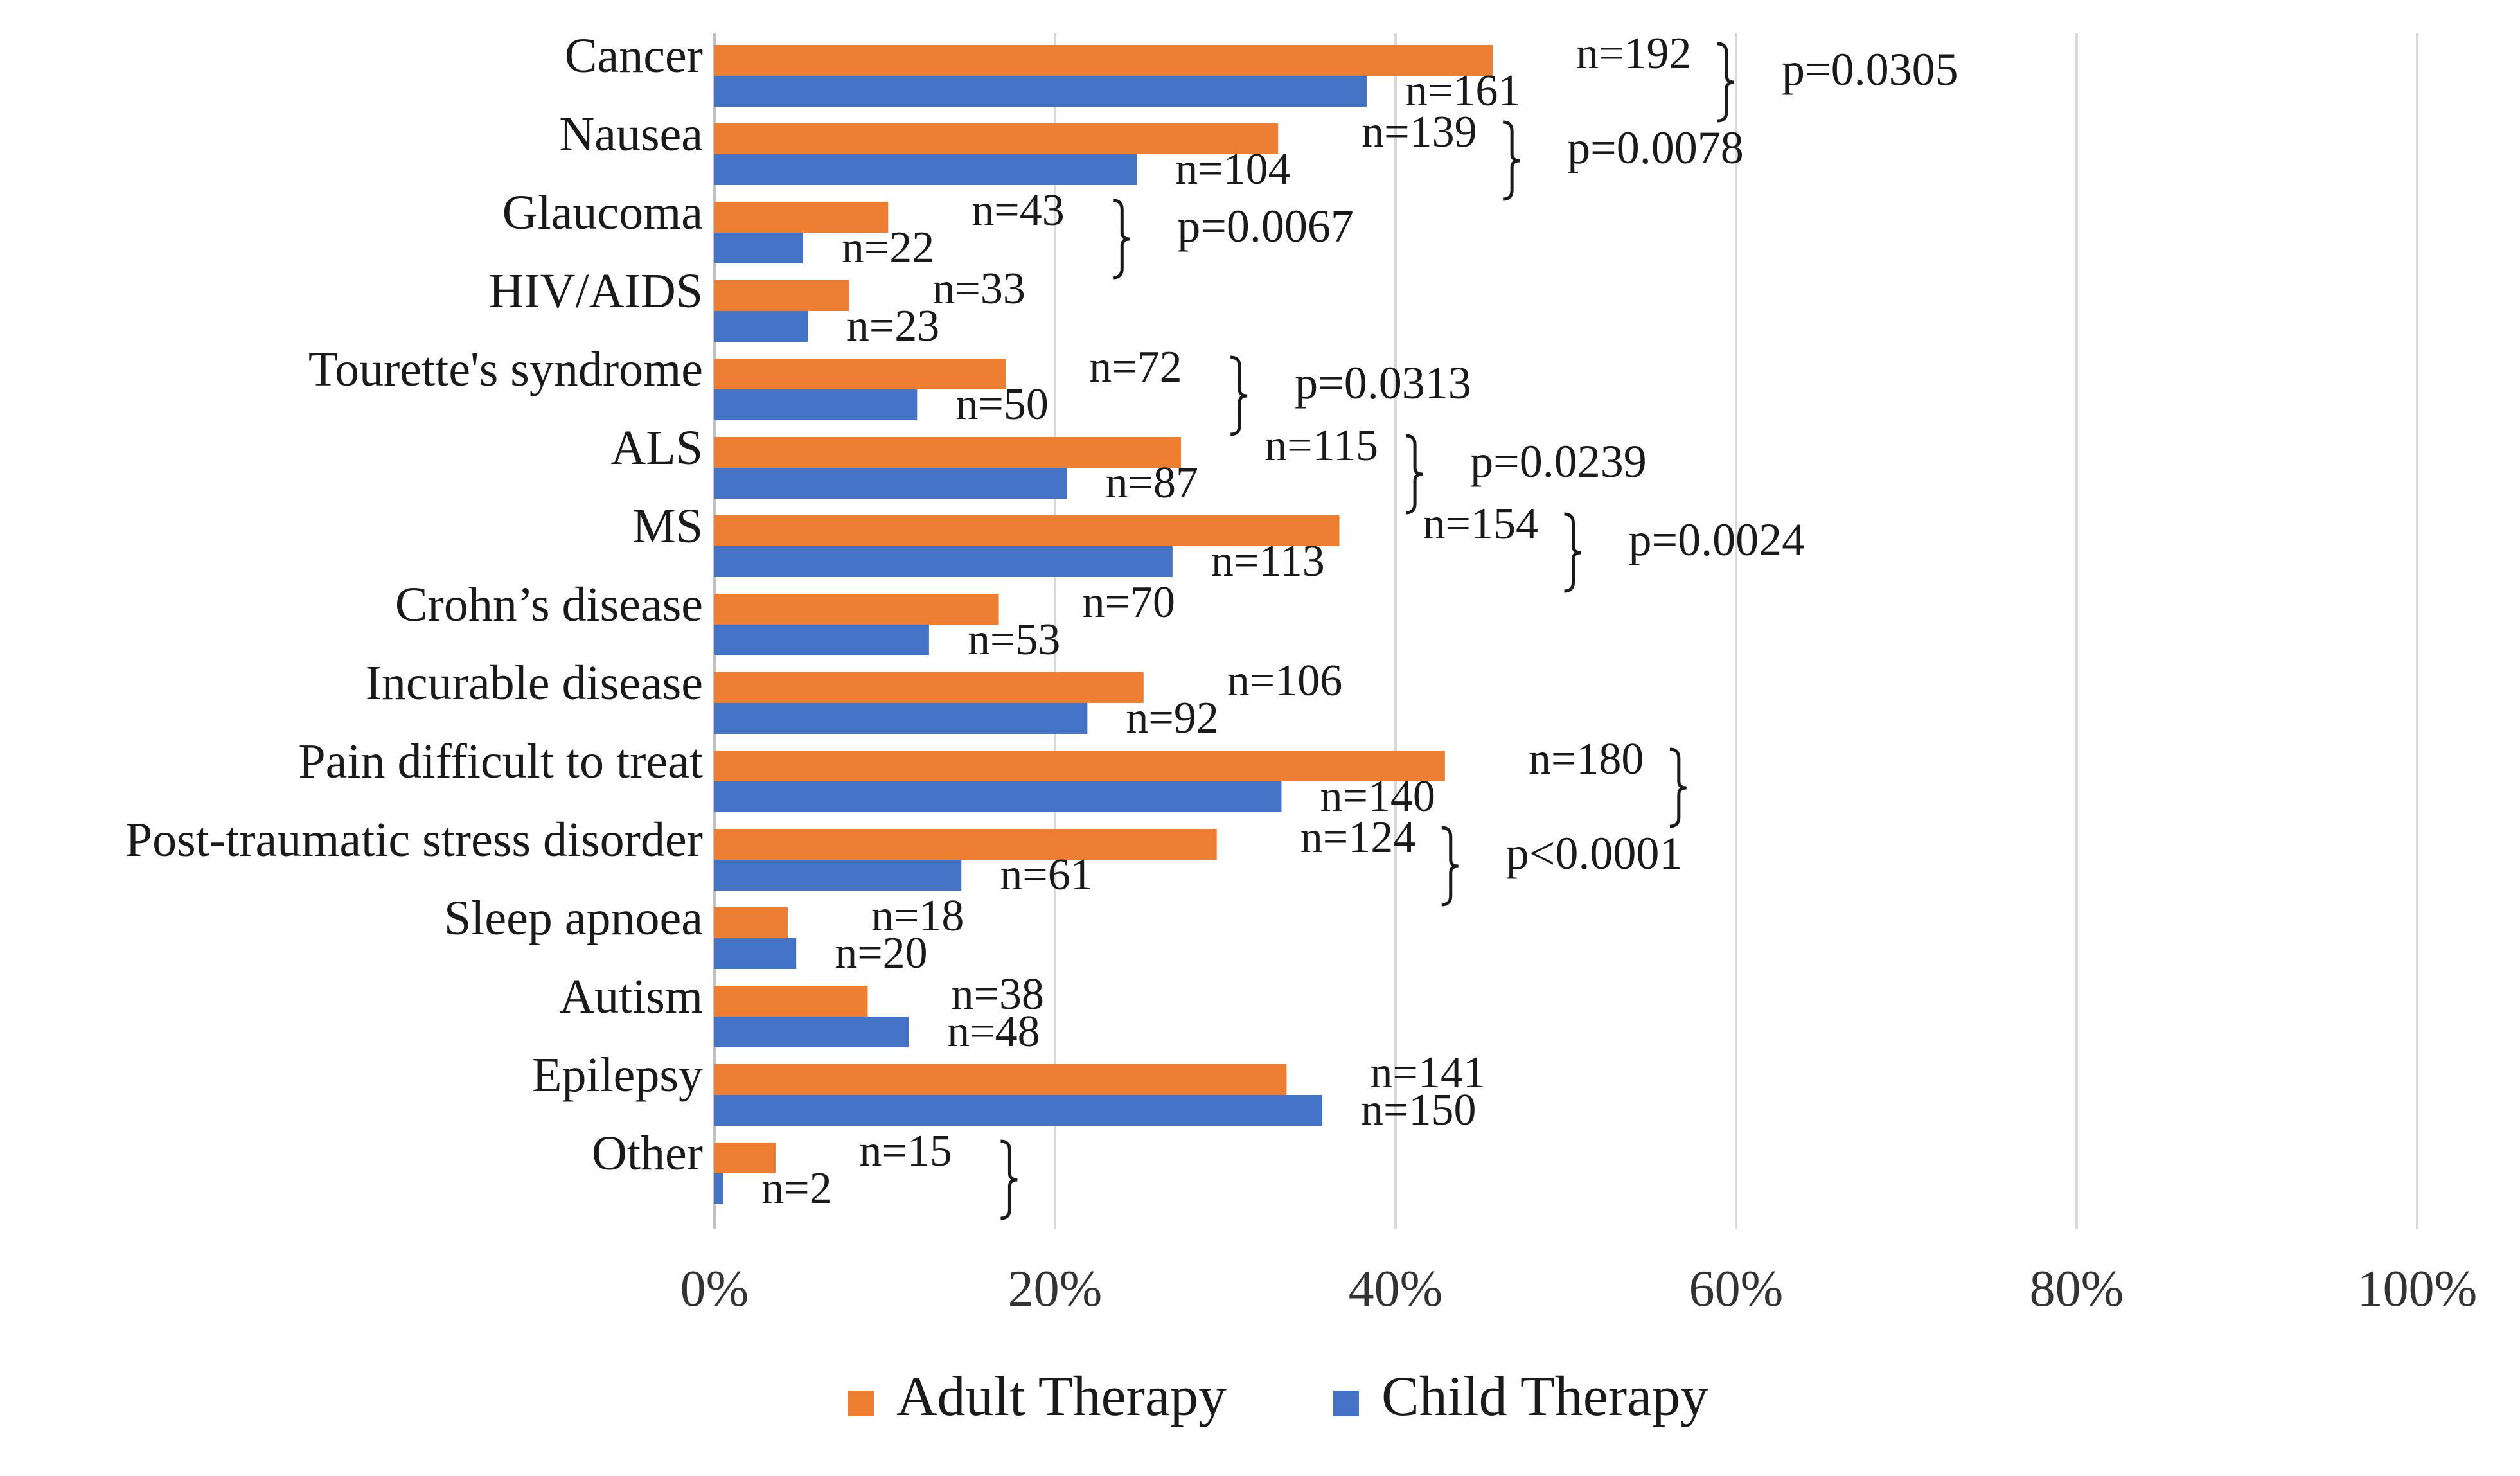 The width and height of the screenshot is (2520, 1476). I want to click on legend-label-adult: Adult Therapy, so click(1061, 1396).